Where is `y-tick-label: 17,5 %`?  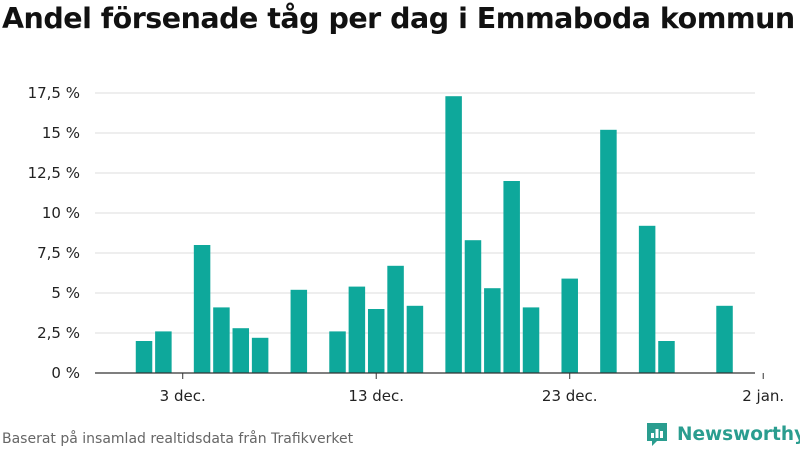 y-tick-label: 17,5 % is located at coordinates (54, 93).